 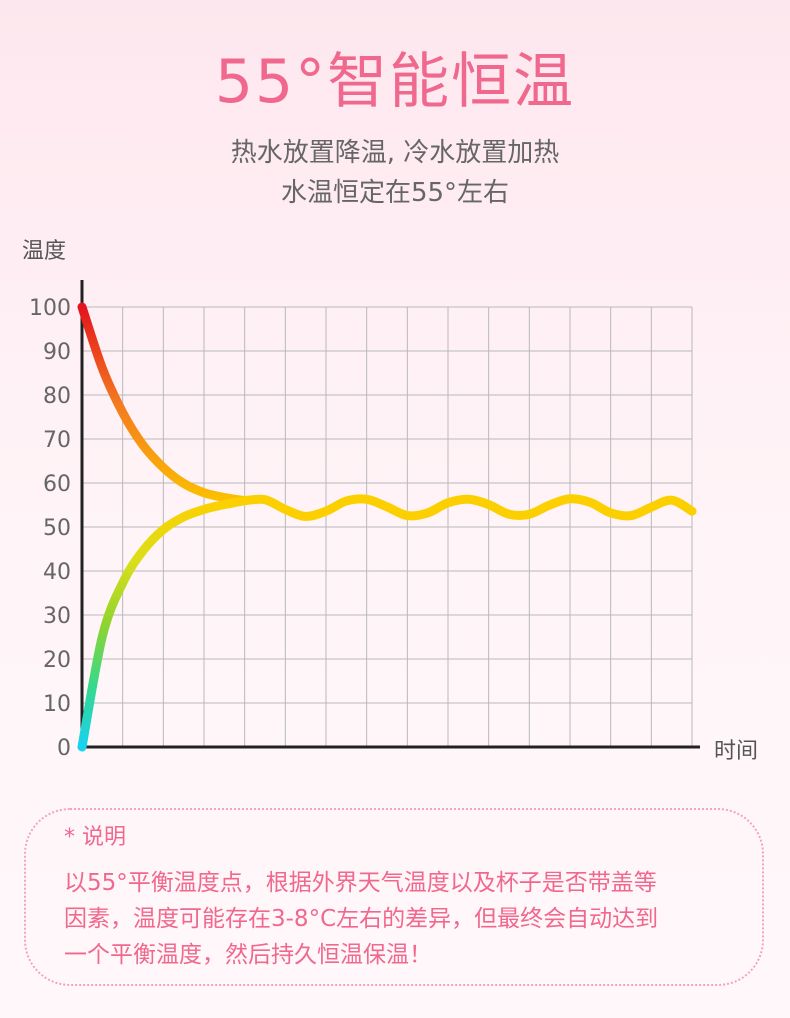 I want to click on y-tick-label: 50, so click(x=57, y=528).